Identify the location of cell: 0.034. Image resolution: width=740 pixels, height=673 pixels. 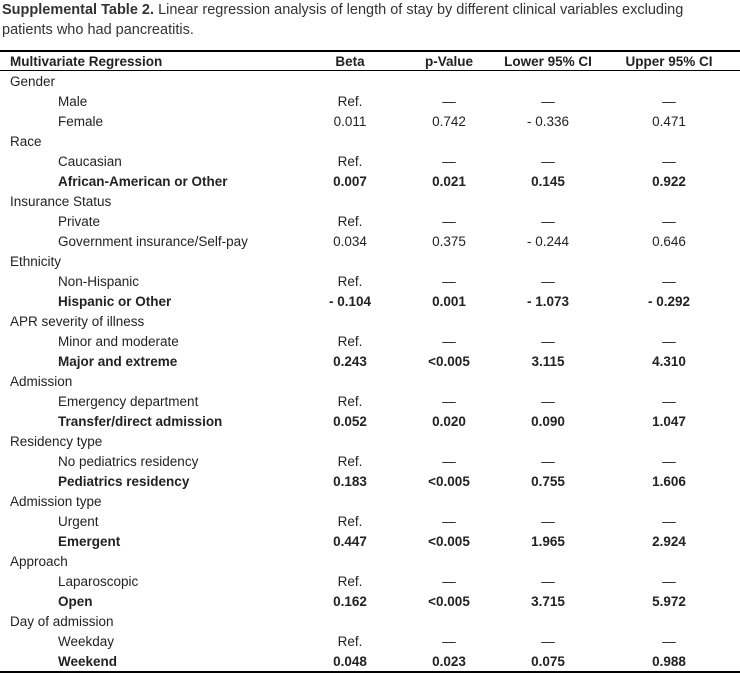
(350, 241).